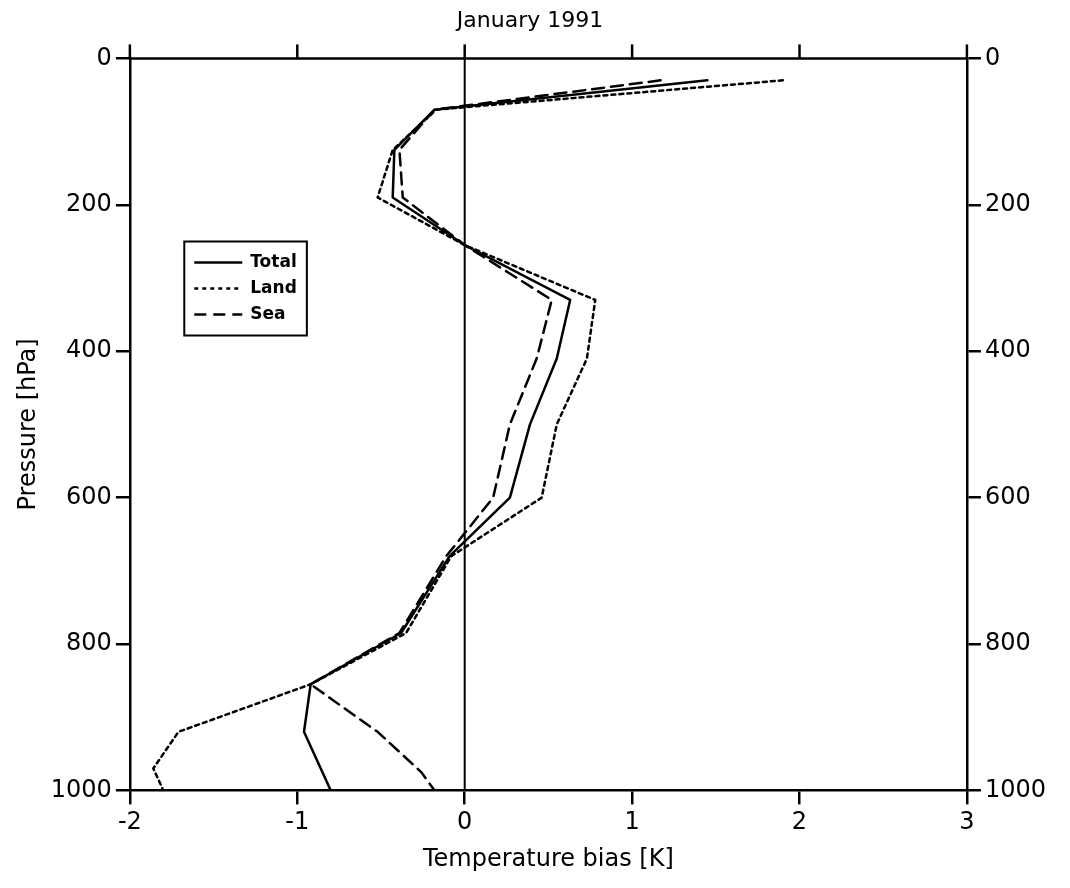 This screenshot has width=1070, height=888. I want to click on y-tick-label: 0, so click(104, 56).